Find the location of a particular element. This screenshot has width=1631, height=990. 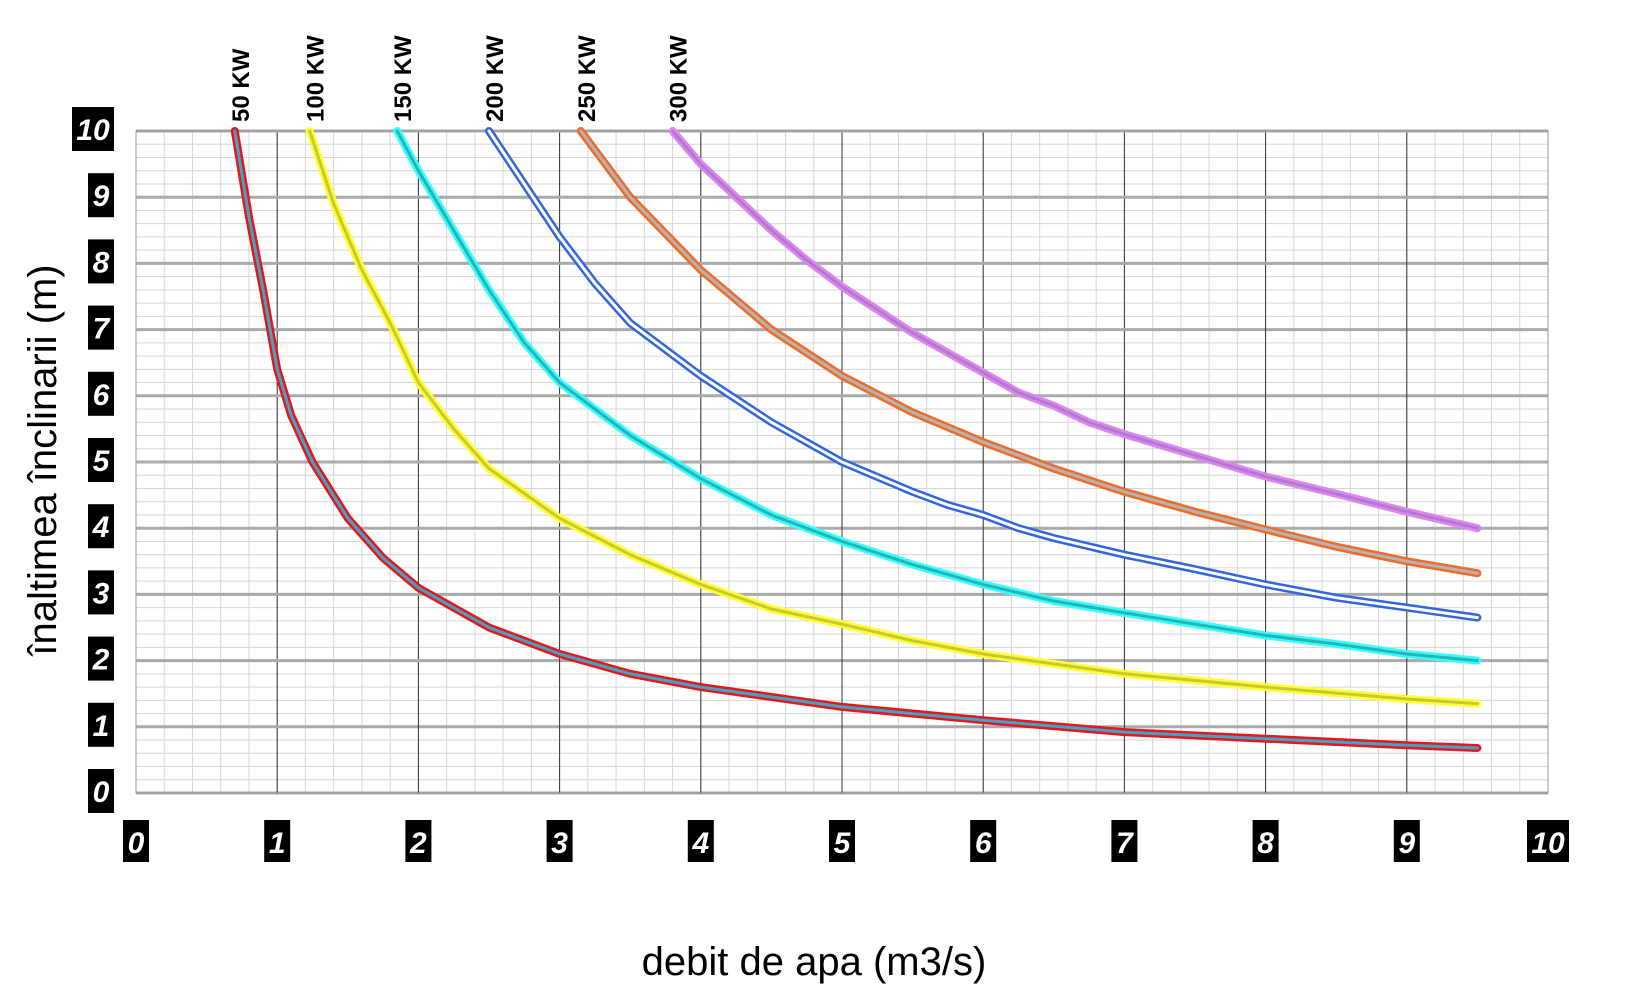

y-tick-text: 8 is located at coordinates (101, 262).